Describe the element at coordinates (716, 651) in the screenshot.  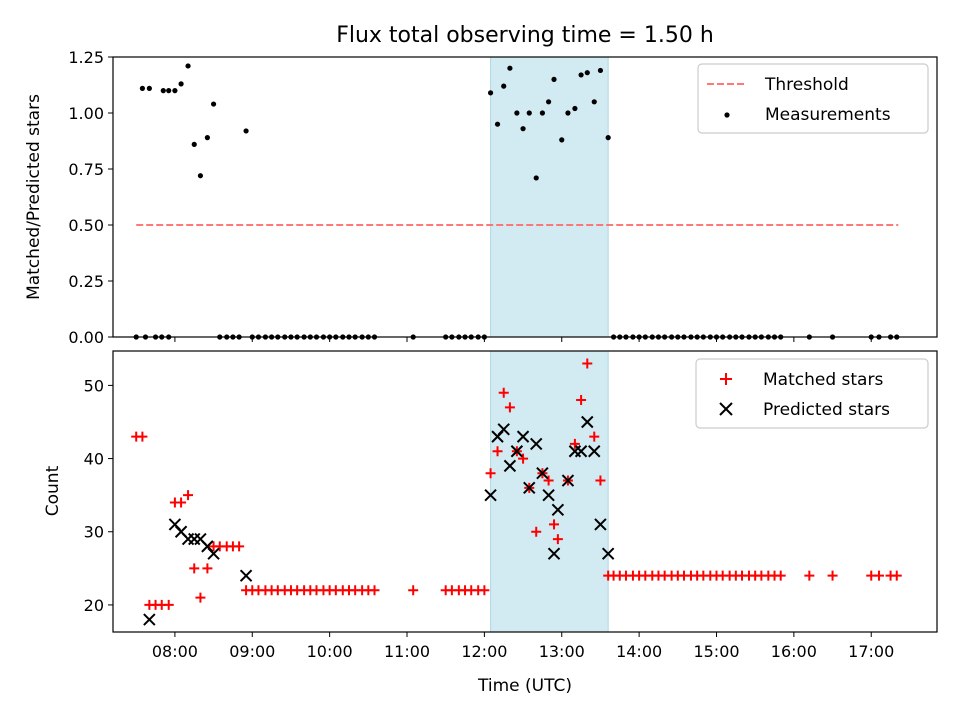
I see `x-tick-label: 15:00` at that location.